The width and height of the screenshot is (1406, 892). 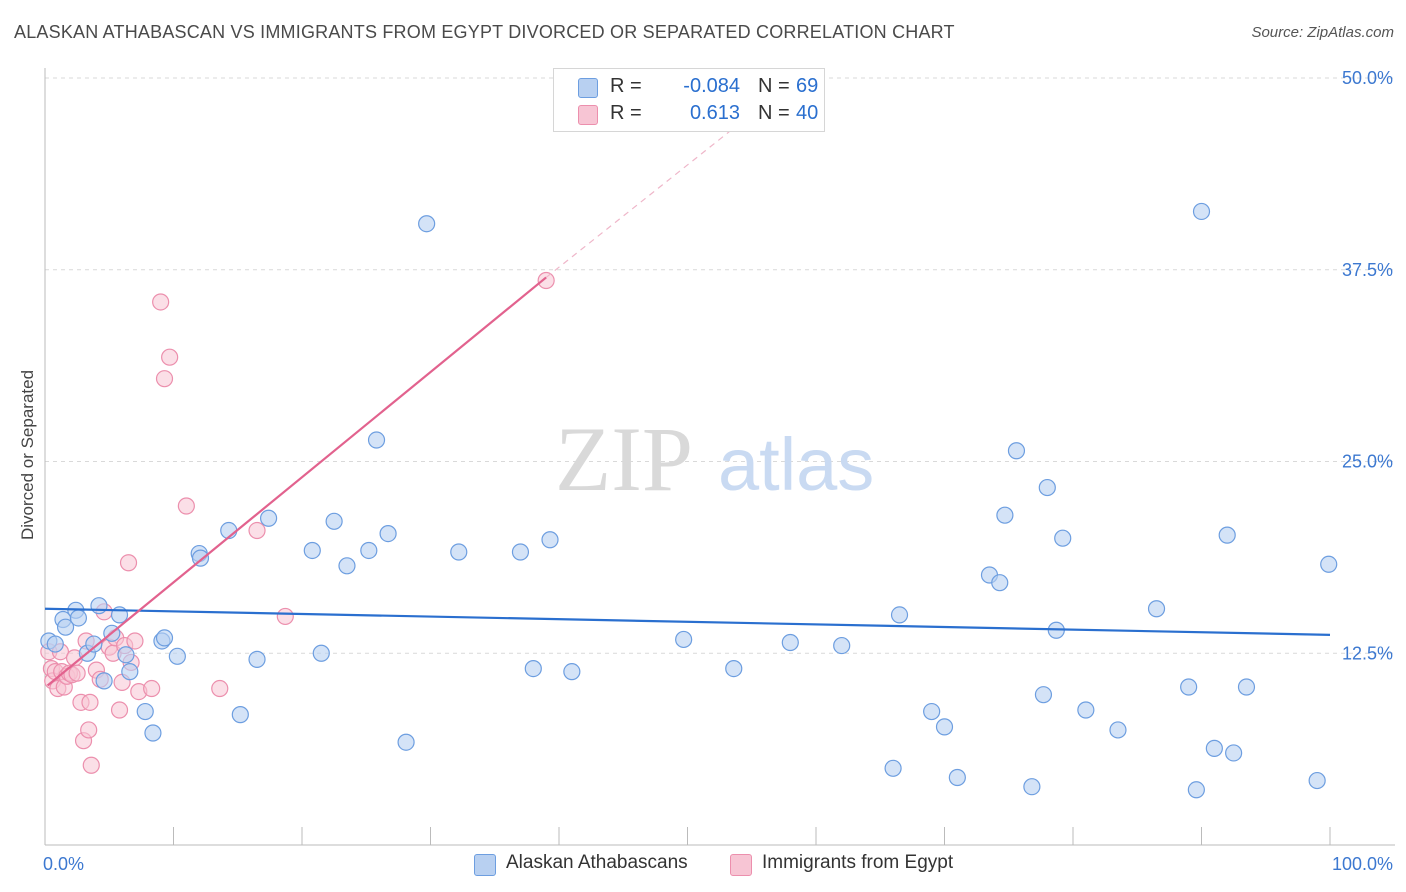 What do you see at coordinates (796, 464) in the screenshot?
I see `watermark-atlas: atlas` at bounding box center [796, 464].